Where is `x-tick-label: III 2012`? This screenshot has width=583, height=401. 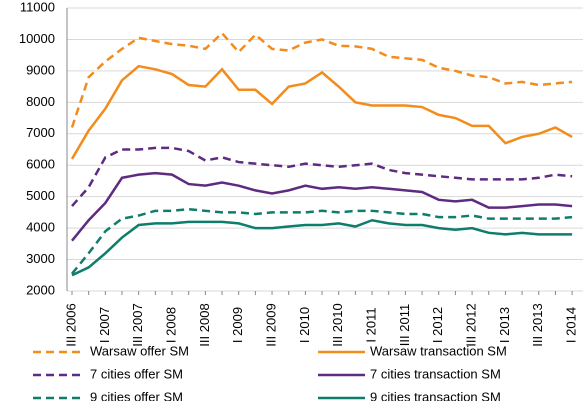
x-tick-label: III 2012 is located at coordinates (471, 324).